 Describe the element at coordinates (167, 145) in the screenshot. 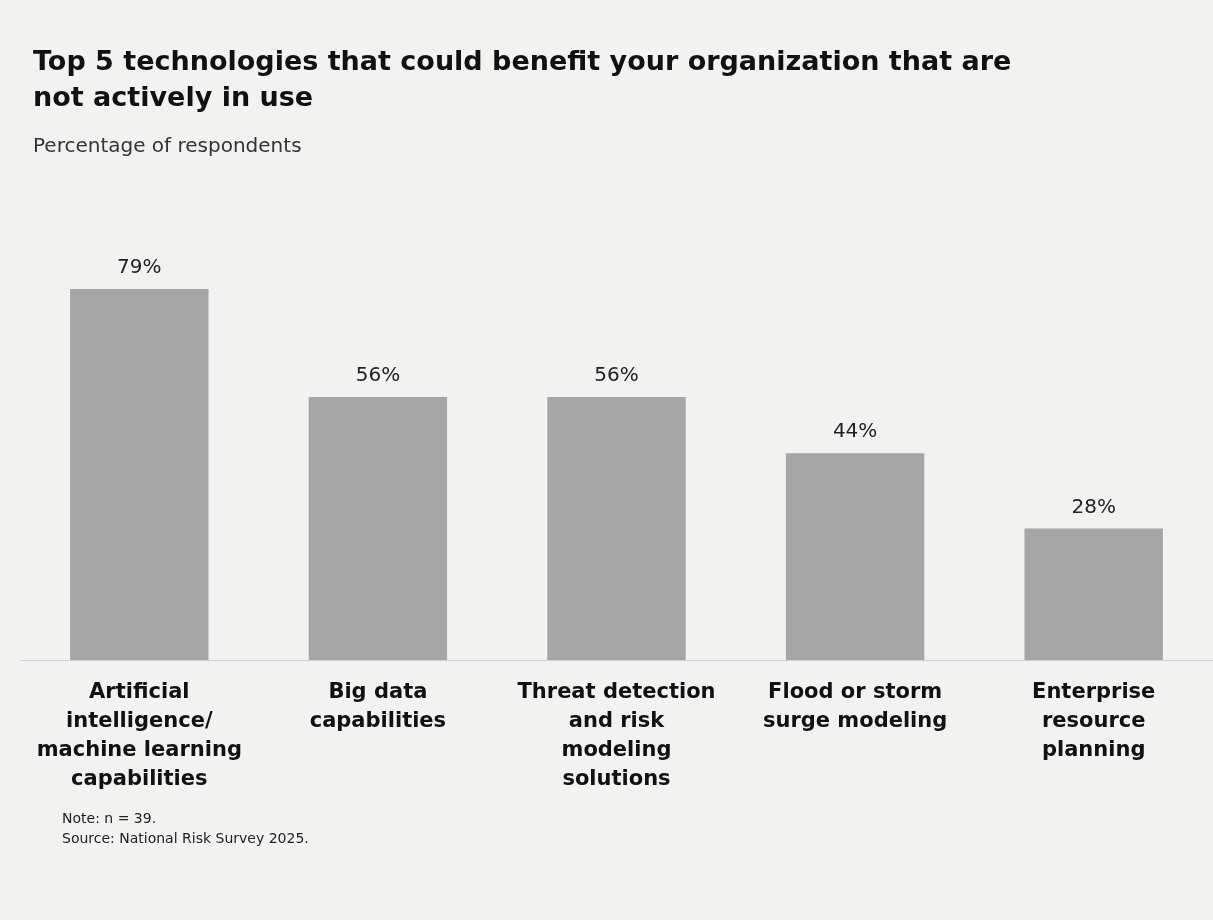

I see `chart-subtitle: Percentage of respondents` at that location.